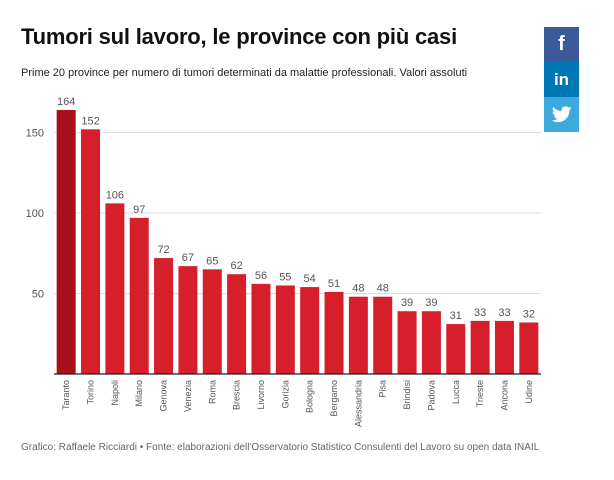 Image resolution: width=614 pixels, height=480 pixels. I want to click on x-tick-label: Milano, so click(139, 393).